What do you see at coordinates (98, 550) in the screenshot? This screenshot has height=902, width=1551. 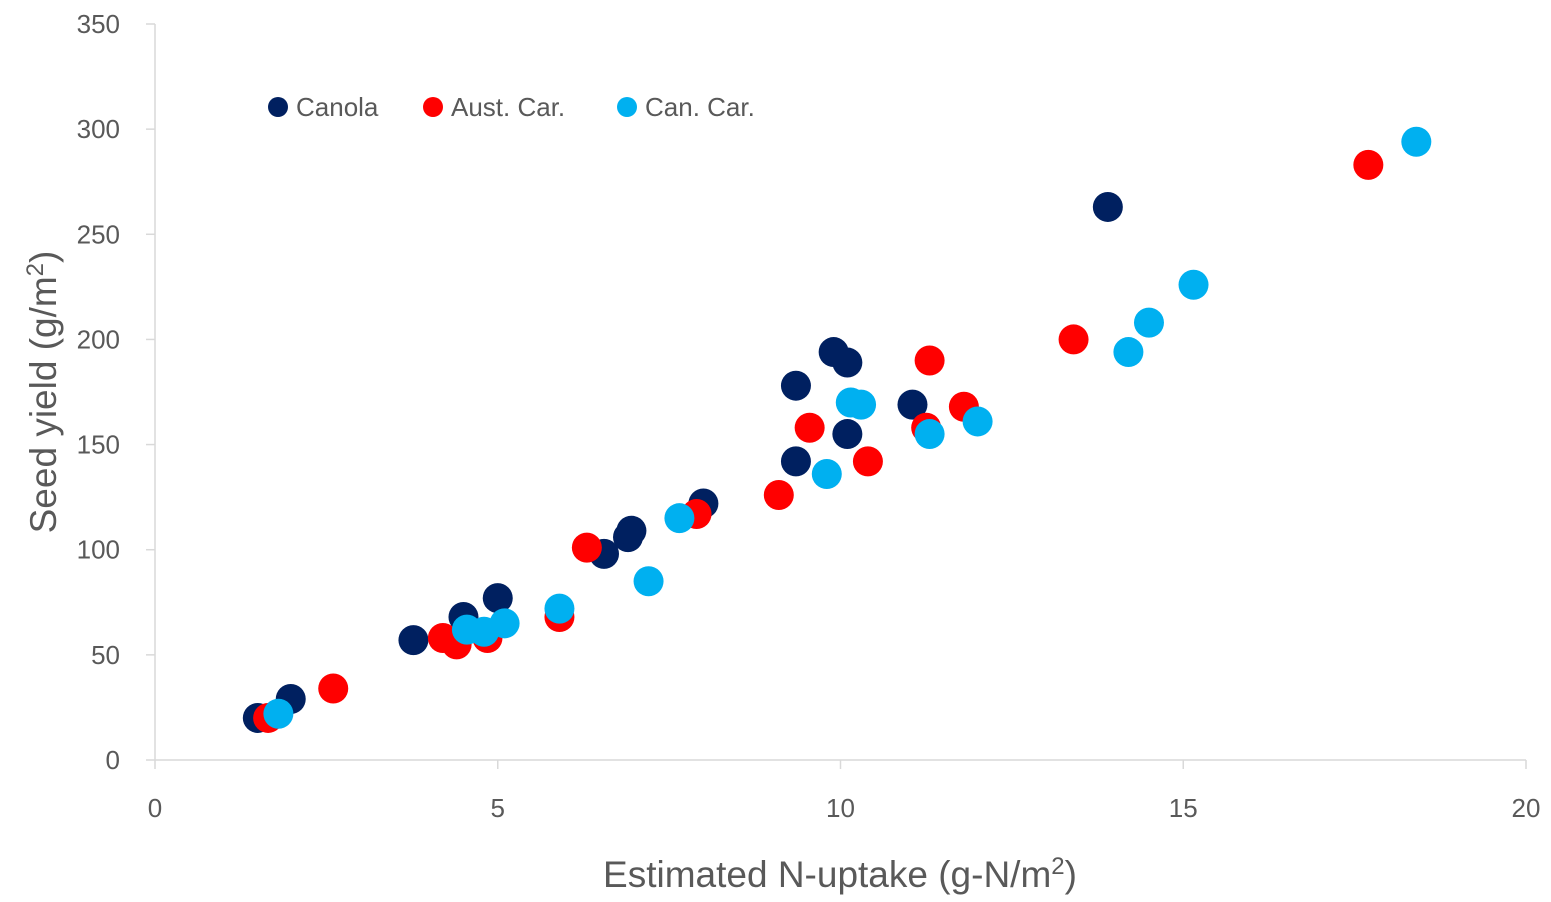 I see `y-tick-label: 100` at bounding box center [98, 550].